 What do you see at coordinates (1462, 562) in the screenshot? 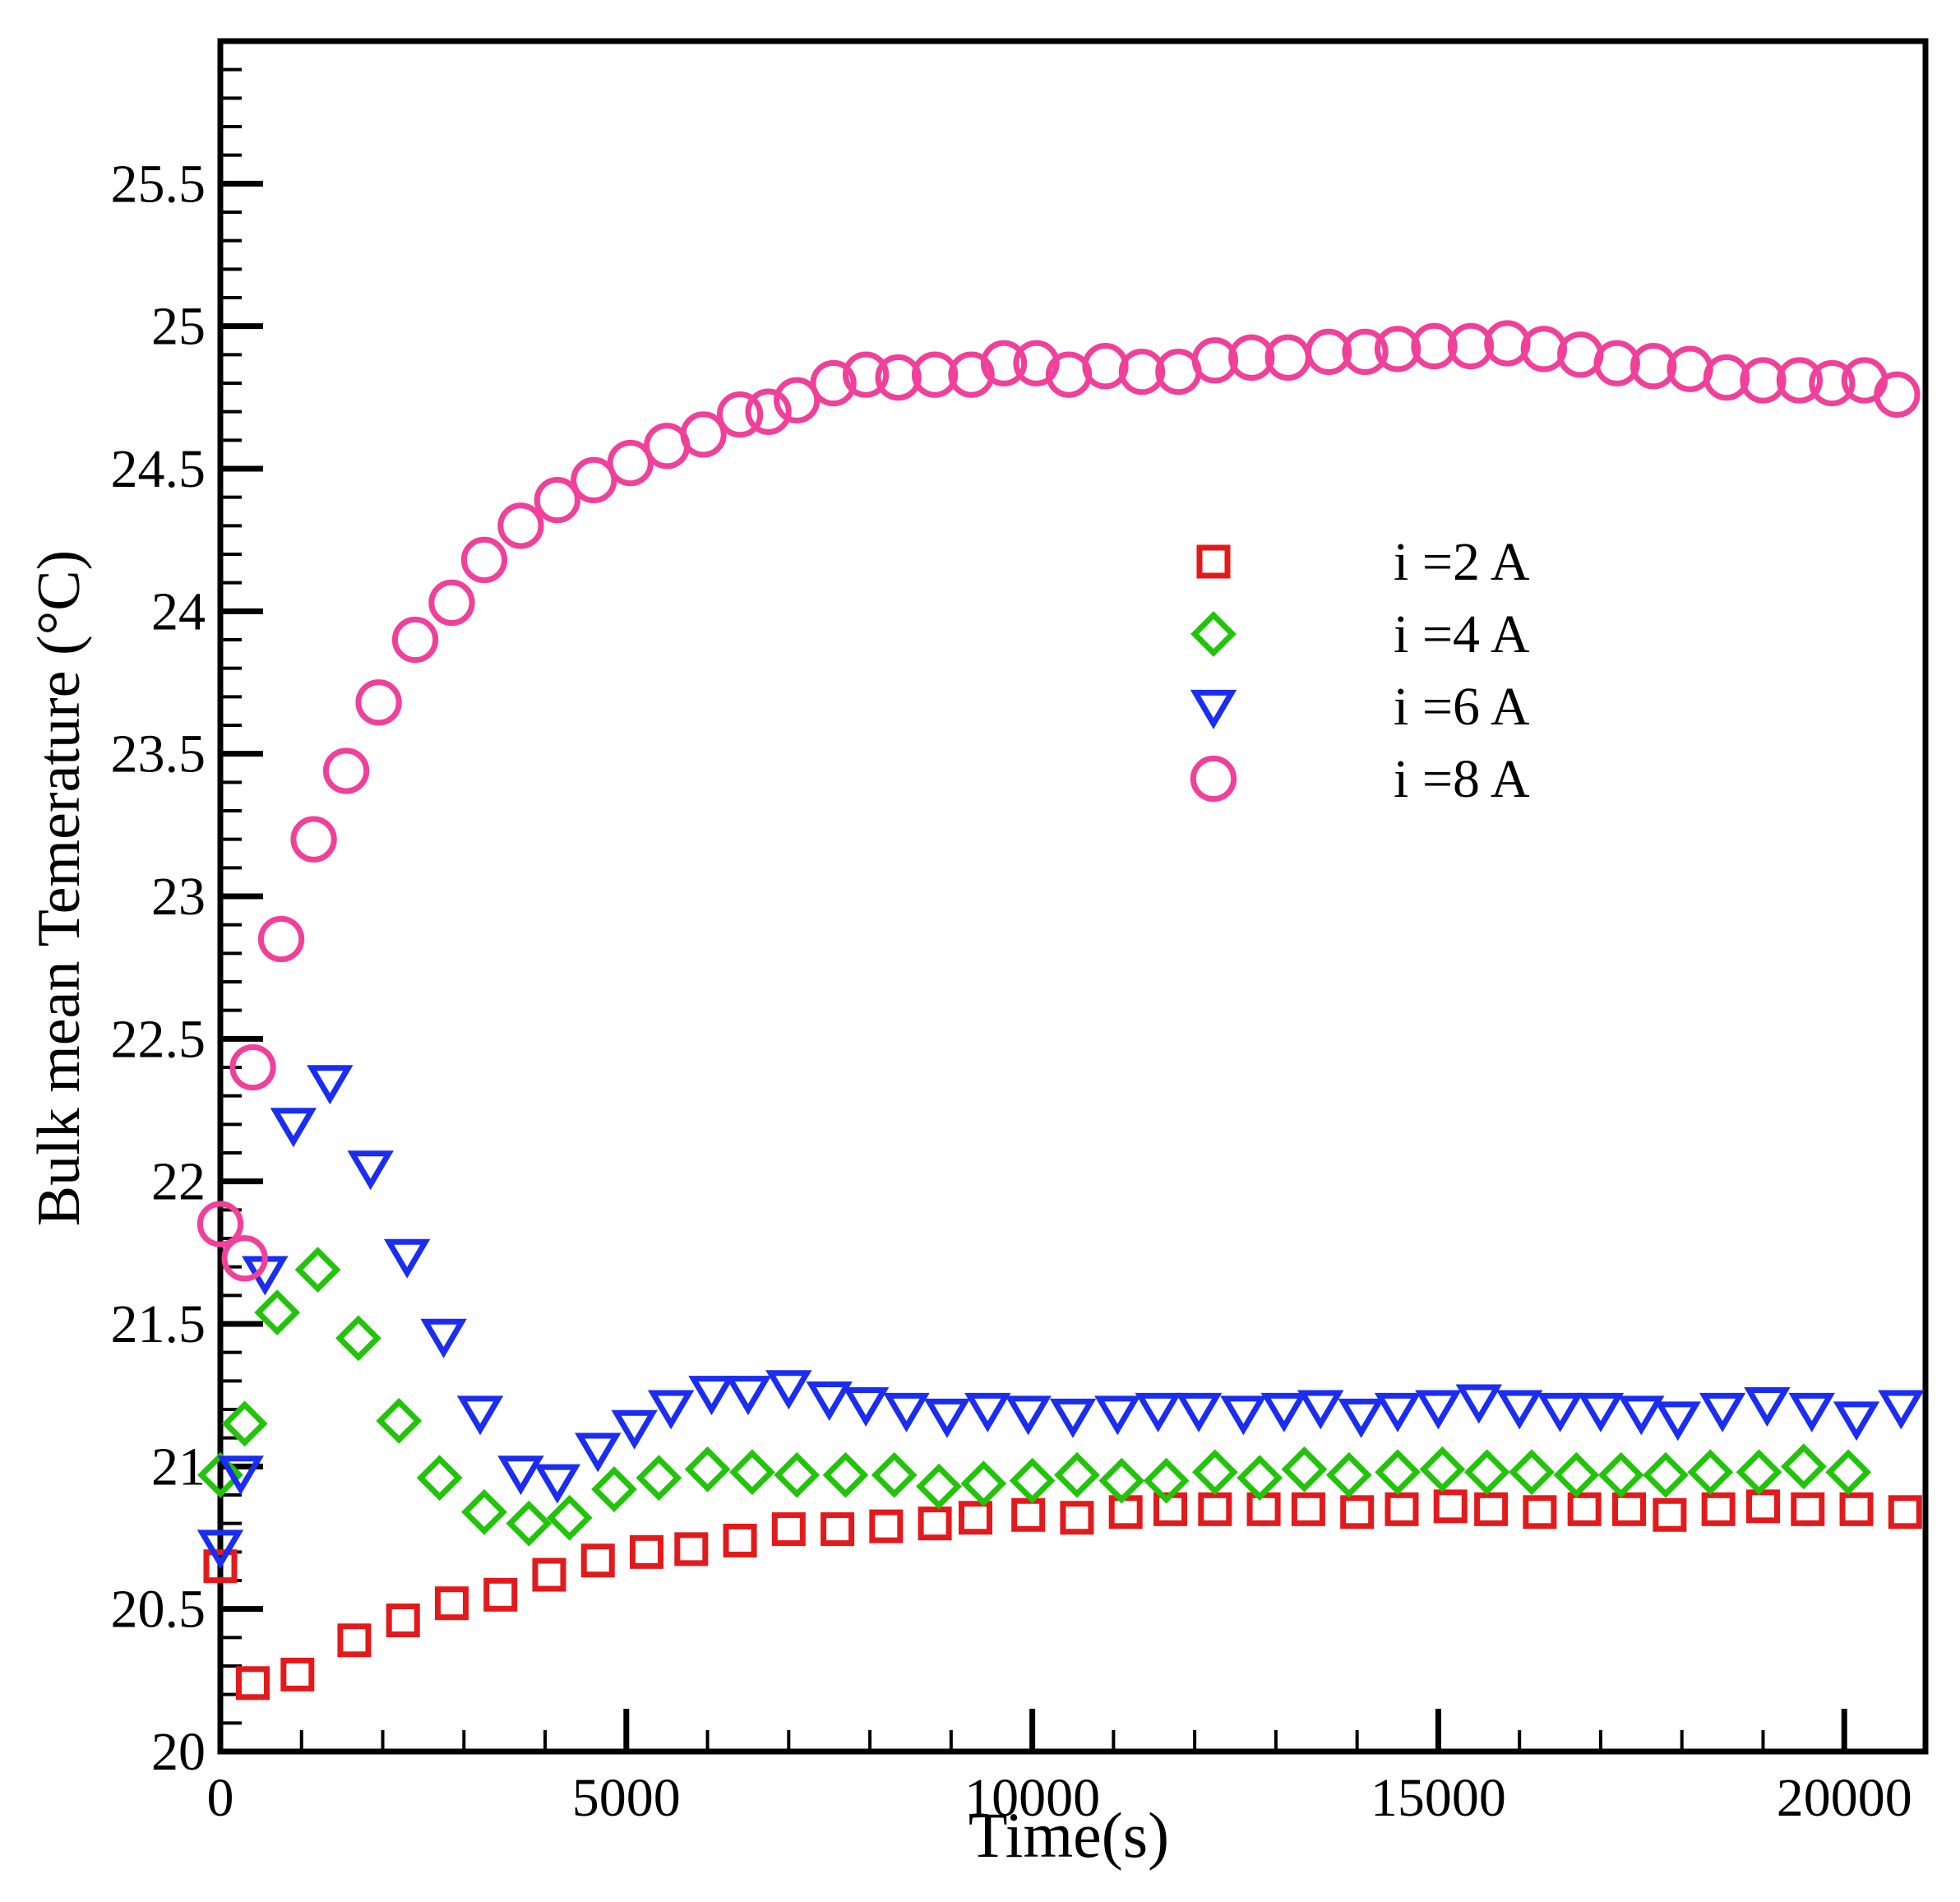
I see `legend-label: i =2 A` at bounding box center [1462, 562].